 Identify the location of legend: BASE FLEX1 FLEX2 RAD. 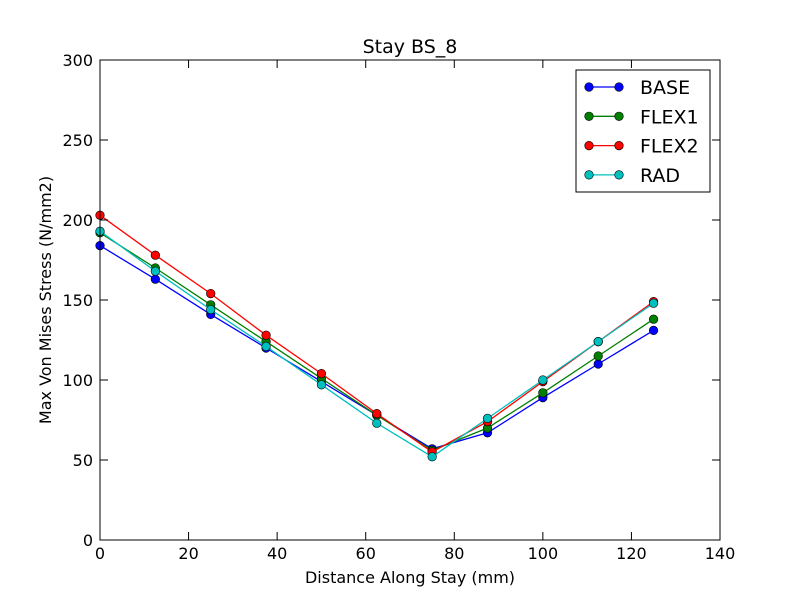
(643, 131).